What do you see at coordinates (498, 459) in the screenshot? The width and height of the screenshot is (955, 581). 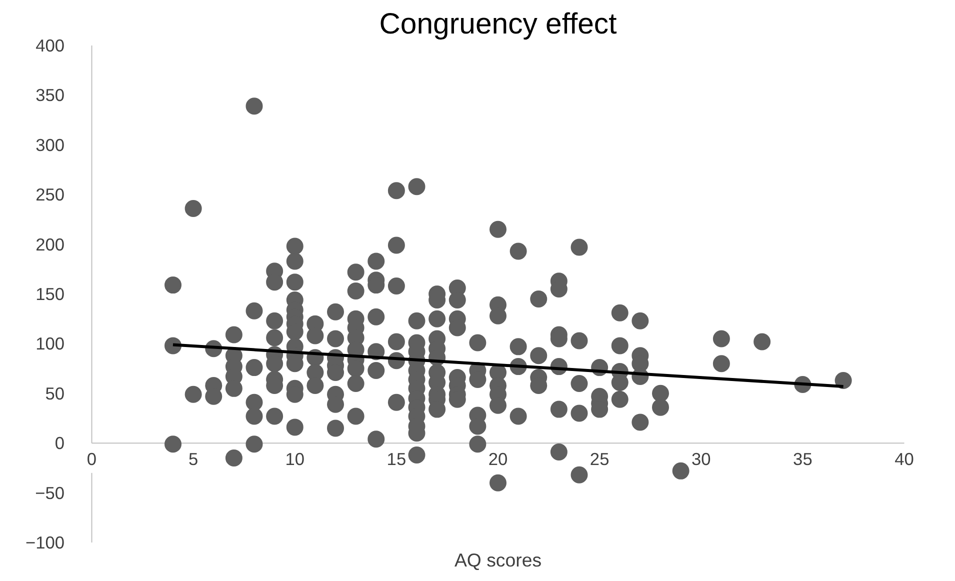 I see `x-tick-label: 20` at bounding box center [498, 459].